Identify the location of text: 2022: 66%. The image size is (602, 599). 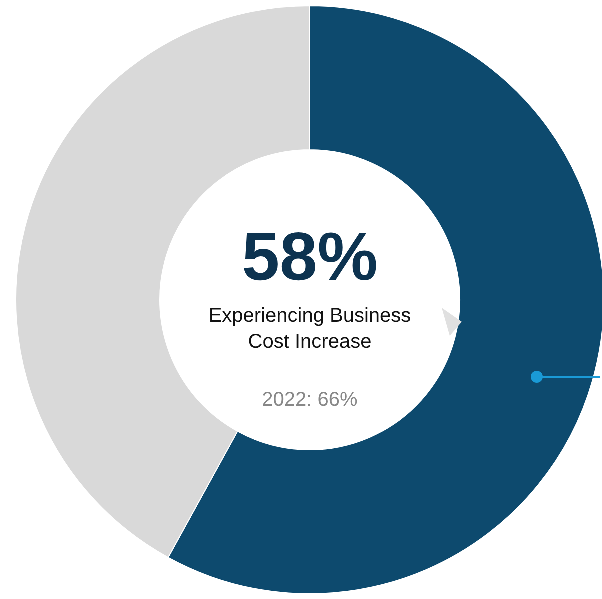
(310, 400).